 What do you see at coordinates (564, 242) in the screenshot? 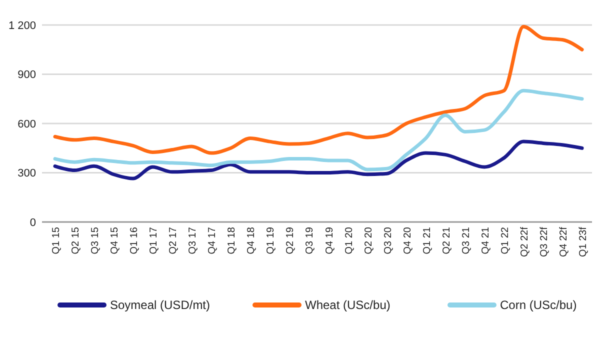
I see `x-tick-label: Q4 22f` at bounding box center [564, 242].